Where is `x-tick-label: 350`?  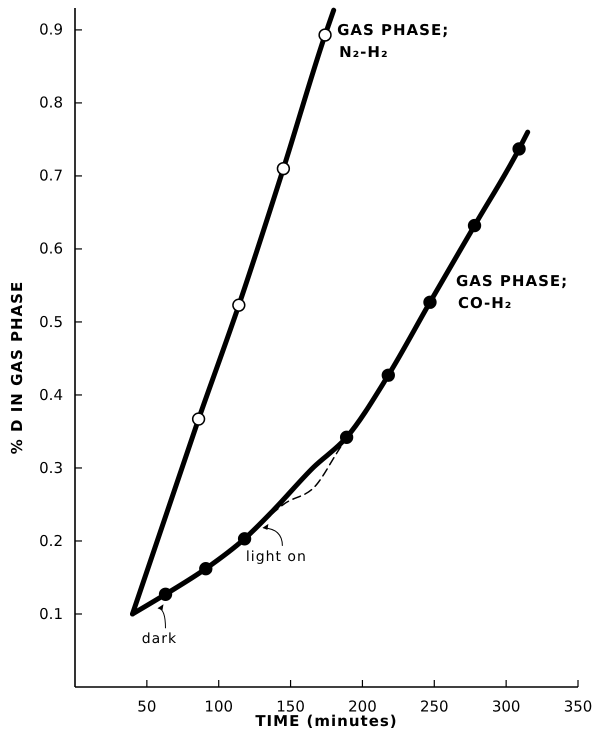
x-tick-label: 350 is located at coordinates (578, 707).